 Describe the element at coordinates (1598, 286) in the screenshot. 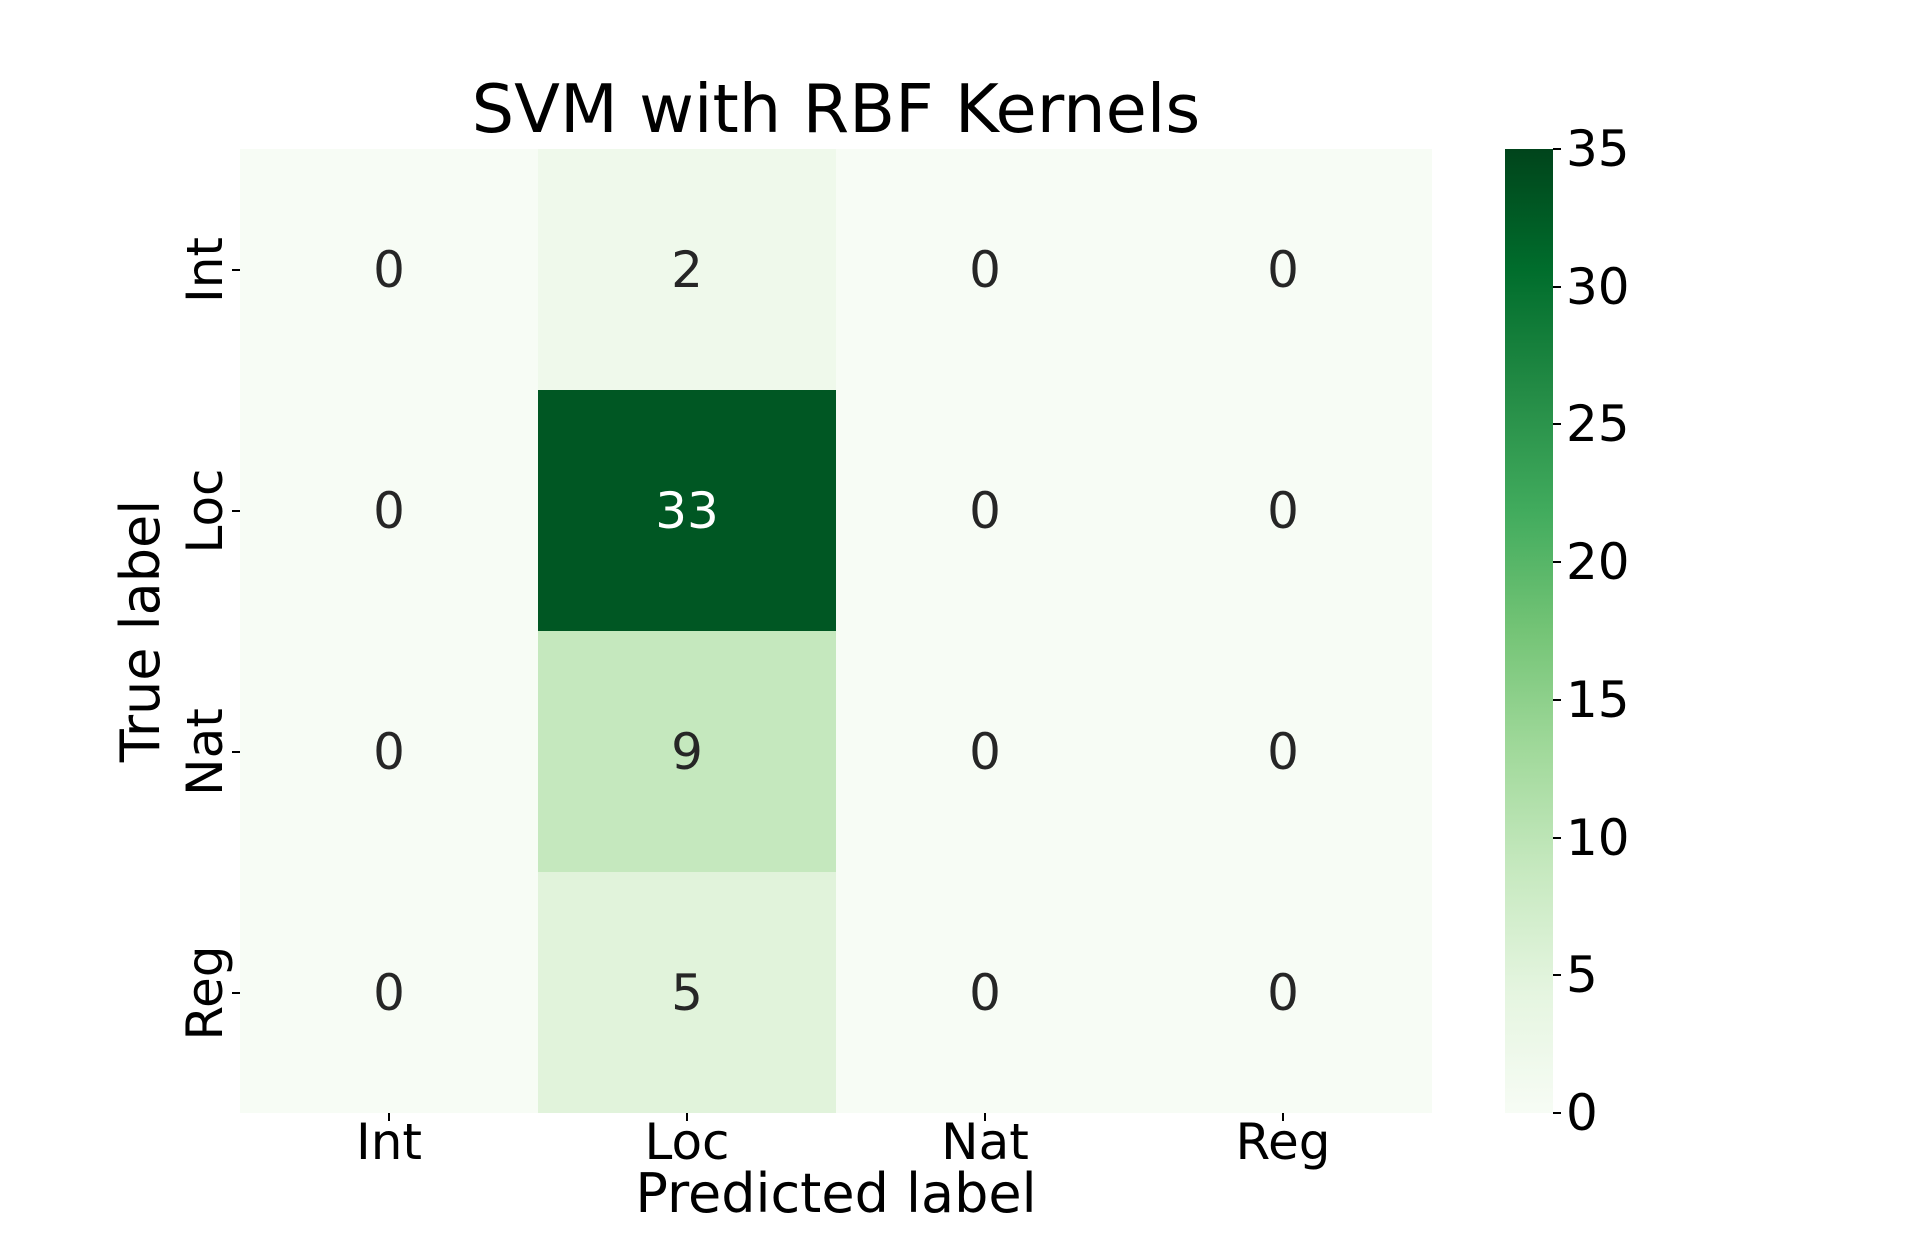

I see `colorbar-tick-label: 30` at that location.